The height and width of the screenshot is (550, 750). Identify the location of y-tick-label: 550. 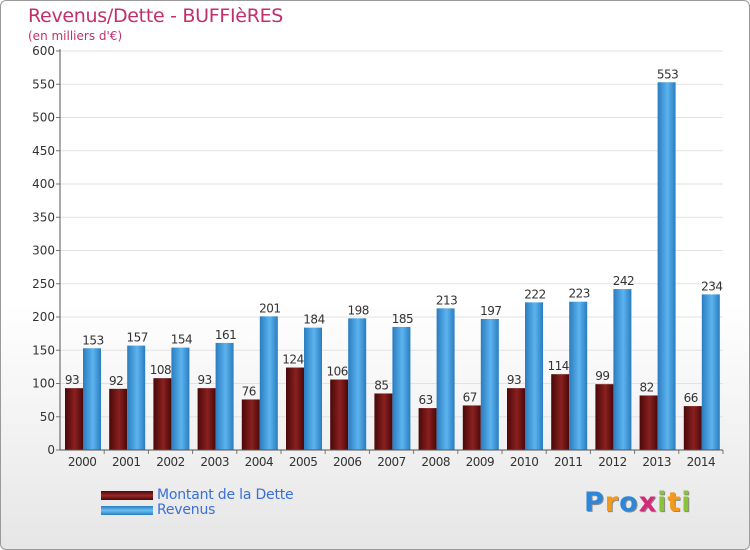
(43, 84).